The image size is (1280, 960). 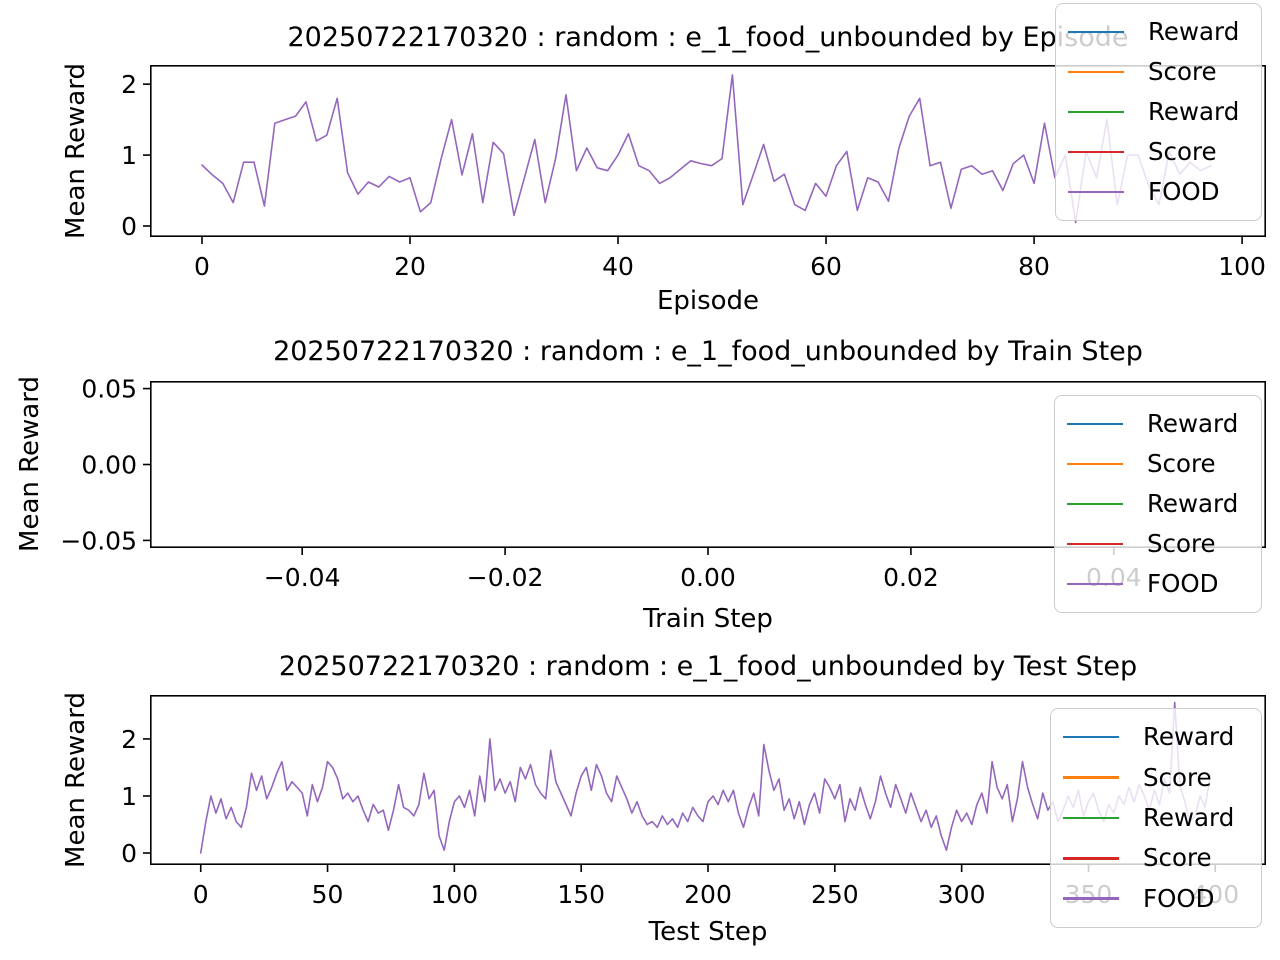 What do you see at coordinates (1034, 266) in the screenshot?
I see `x-tick-label: 80` at bounding box center [1034, 266].